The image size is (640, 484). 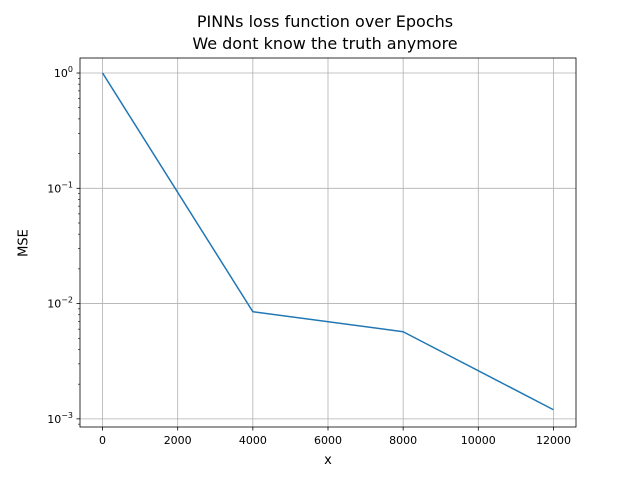 What do you see at coordinates (553, 440) in the screenshot?
I see `x-tick-label: 12000` at bounding box center [553, 440].